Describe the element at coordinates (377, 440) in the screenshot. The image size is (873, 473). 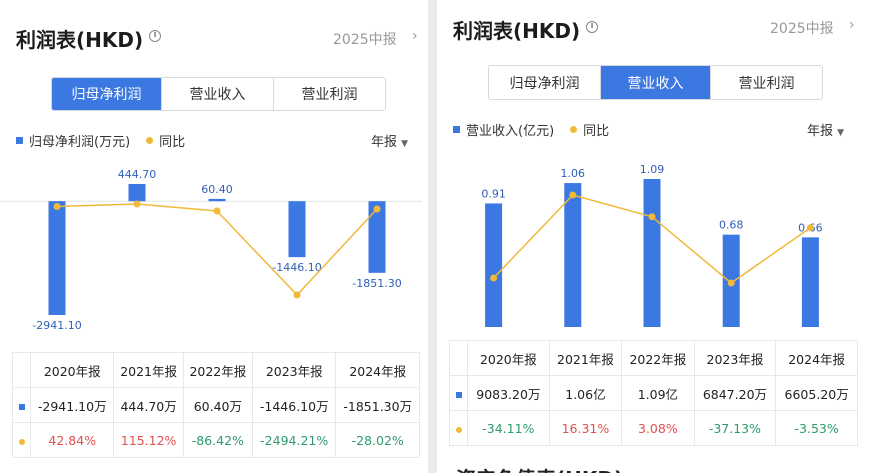
I see `yoy-cell: -28.02%` at that location.